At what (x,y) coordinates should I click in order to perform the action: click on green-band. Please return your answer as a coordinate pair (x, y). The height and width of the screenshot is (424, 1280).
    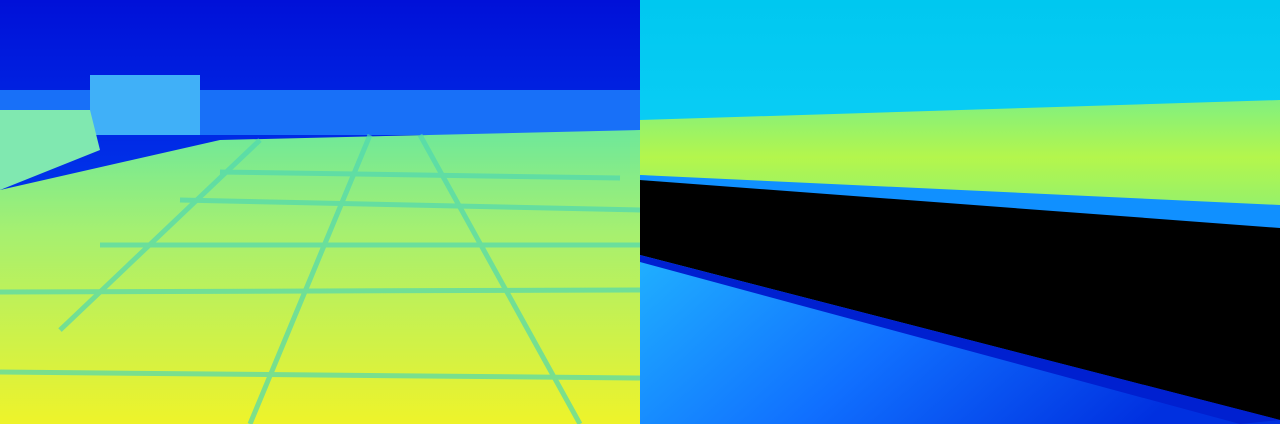
    Looking at the image, I should click on (960, 157).